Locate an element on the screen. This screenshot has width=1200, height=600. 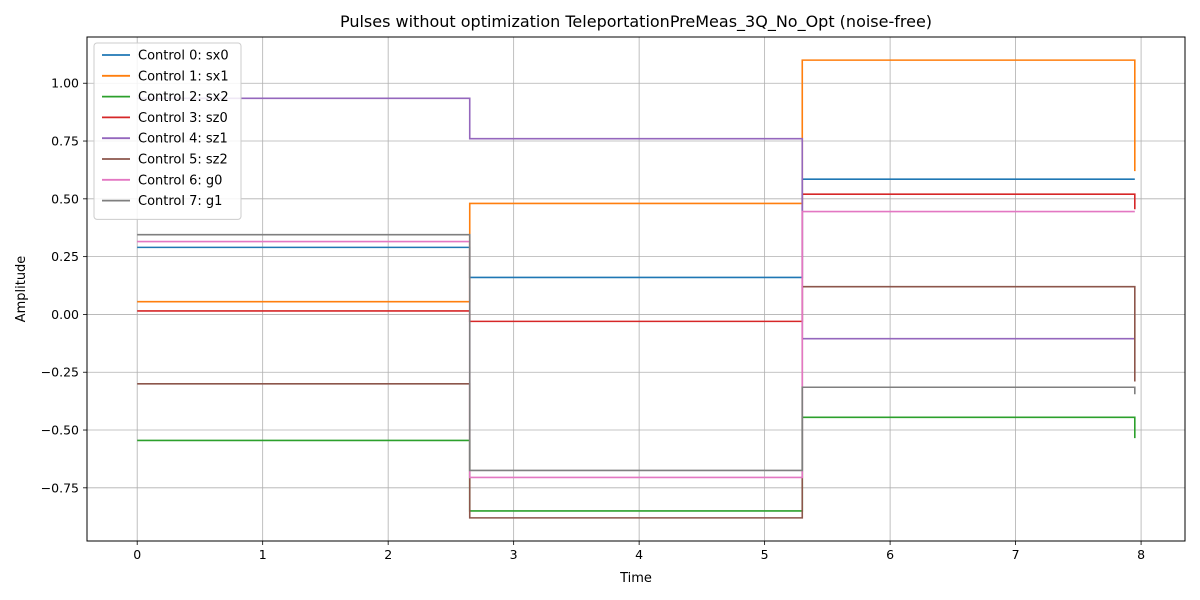
y-tick-label: 0.00 is located at coordinates (65, 314).